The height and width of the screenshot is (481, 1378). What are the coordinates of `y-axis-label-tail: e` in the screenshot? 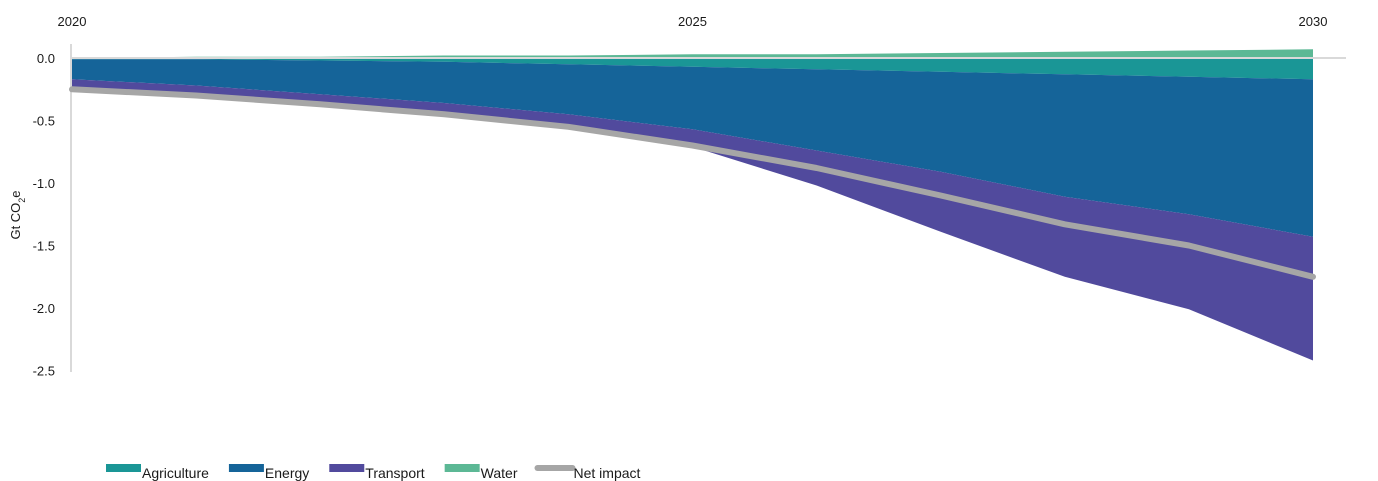 It's located at (15, 193).